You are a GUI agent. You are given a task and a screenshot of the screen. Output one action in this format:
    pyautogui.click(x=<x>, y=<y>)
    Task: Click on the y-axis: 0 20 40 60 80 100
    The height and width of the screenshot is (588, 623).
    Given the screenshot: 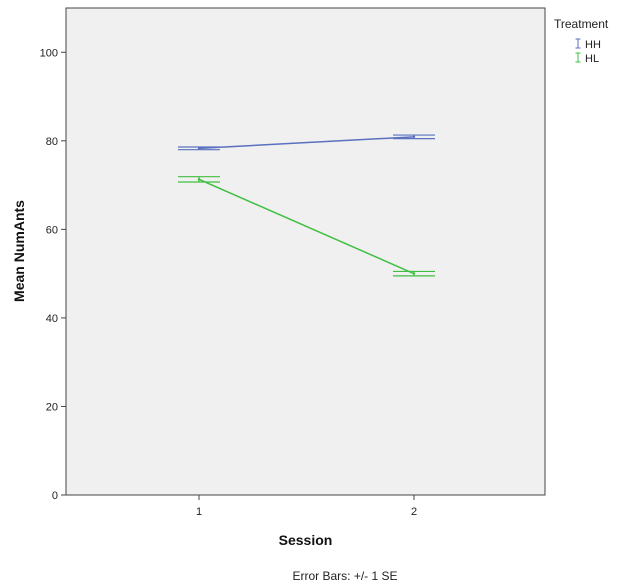 What is the action you would take?
    pyautogui.click(x=53, y=274)
    